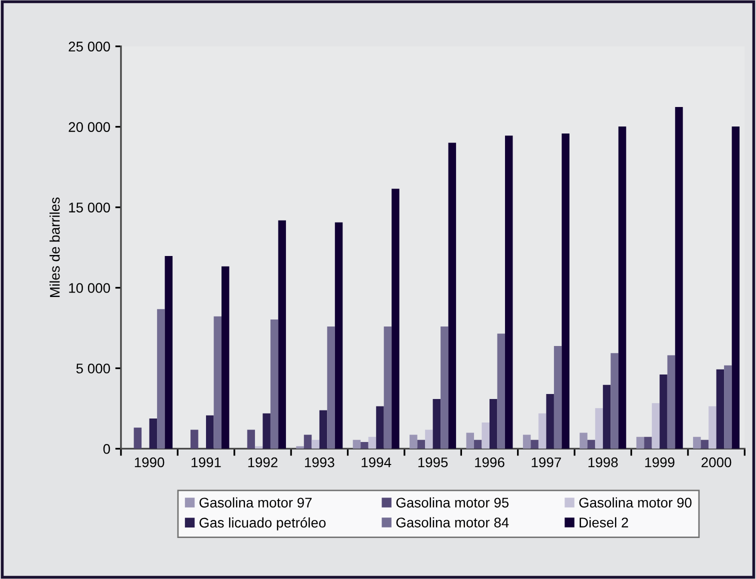 This screenshot has width=756, height=579. What do you see at coordinates (433, 462) in the screenshot?
I see `x-tick-label: 1995` at bounding box center [433, 462].